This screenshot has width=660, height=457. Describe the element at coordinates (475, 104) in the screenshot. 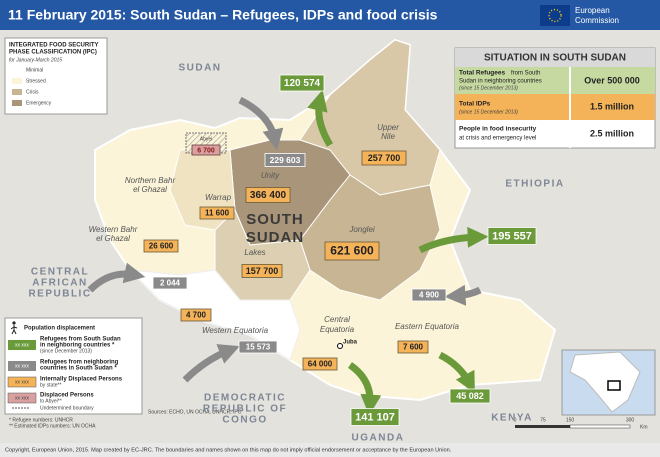

I see `row-label: Total IDPs` at that location.